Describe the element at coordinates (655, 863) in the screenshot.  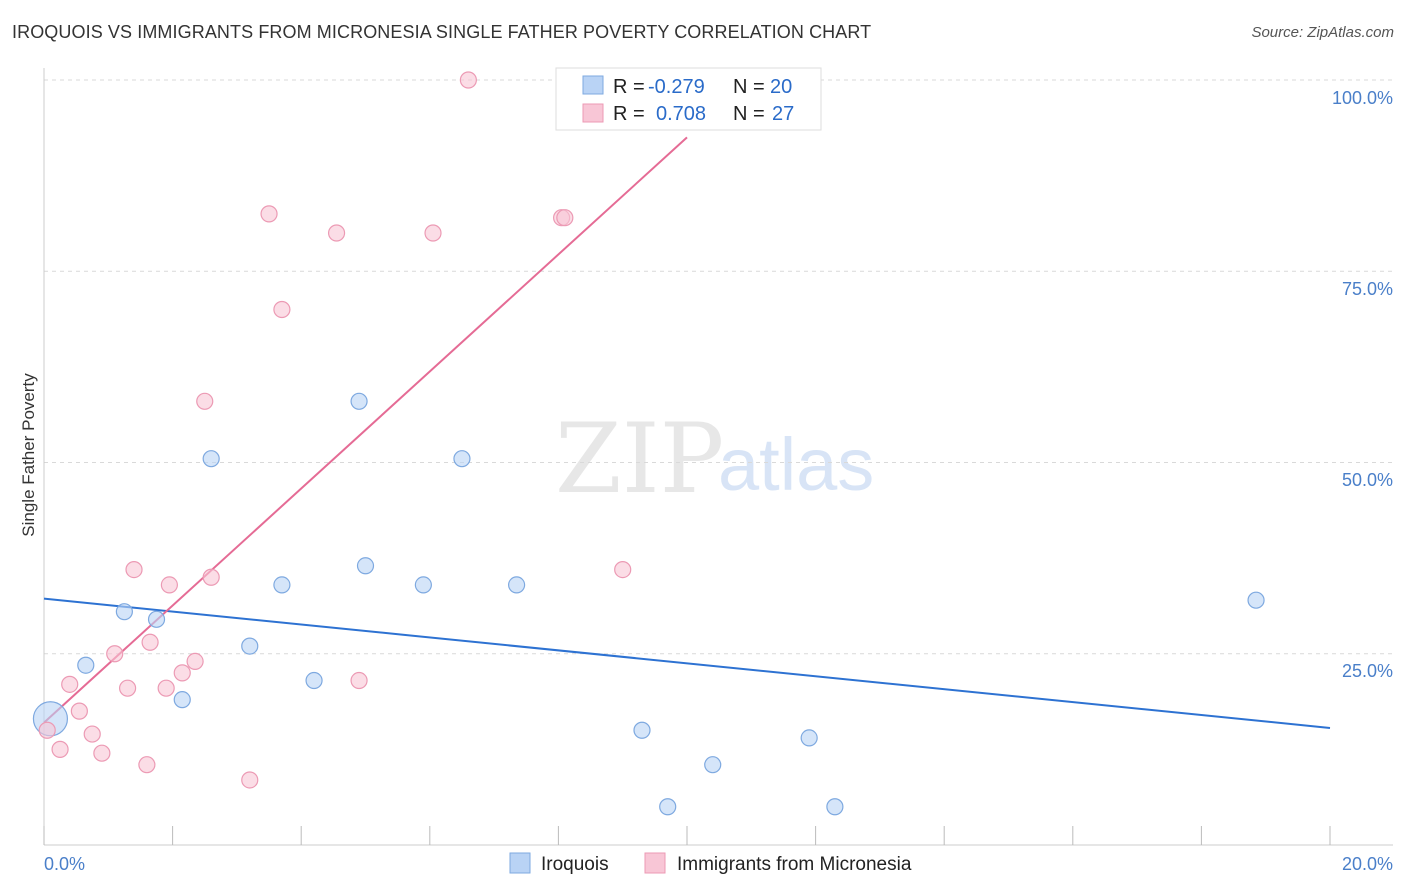
I see `bottom-legend-swatch-micronesia` at that location.